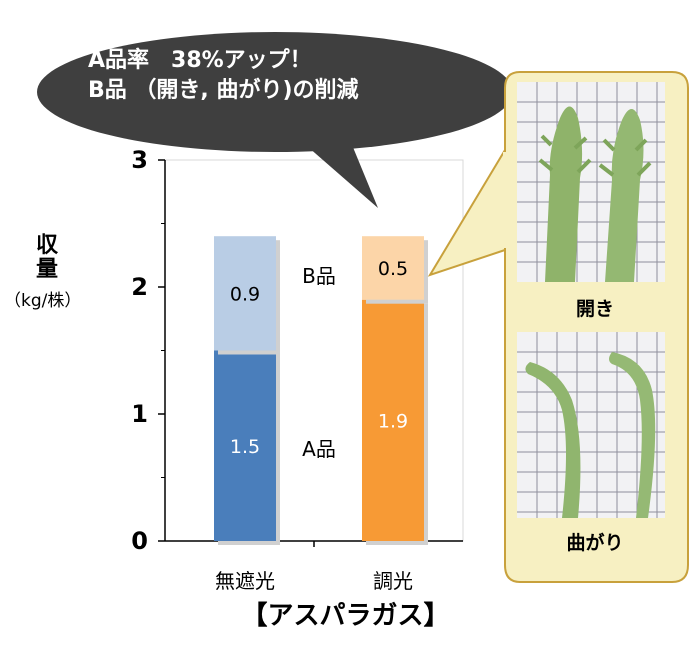 The width and height of the screenshot is (691, 645). I want to click on chart-title: 【アスパラガス】, so click(345, 616).